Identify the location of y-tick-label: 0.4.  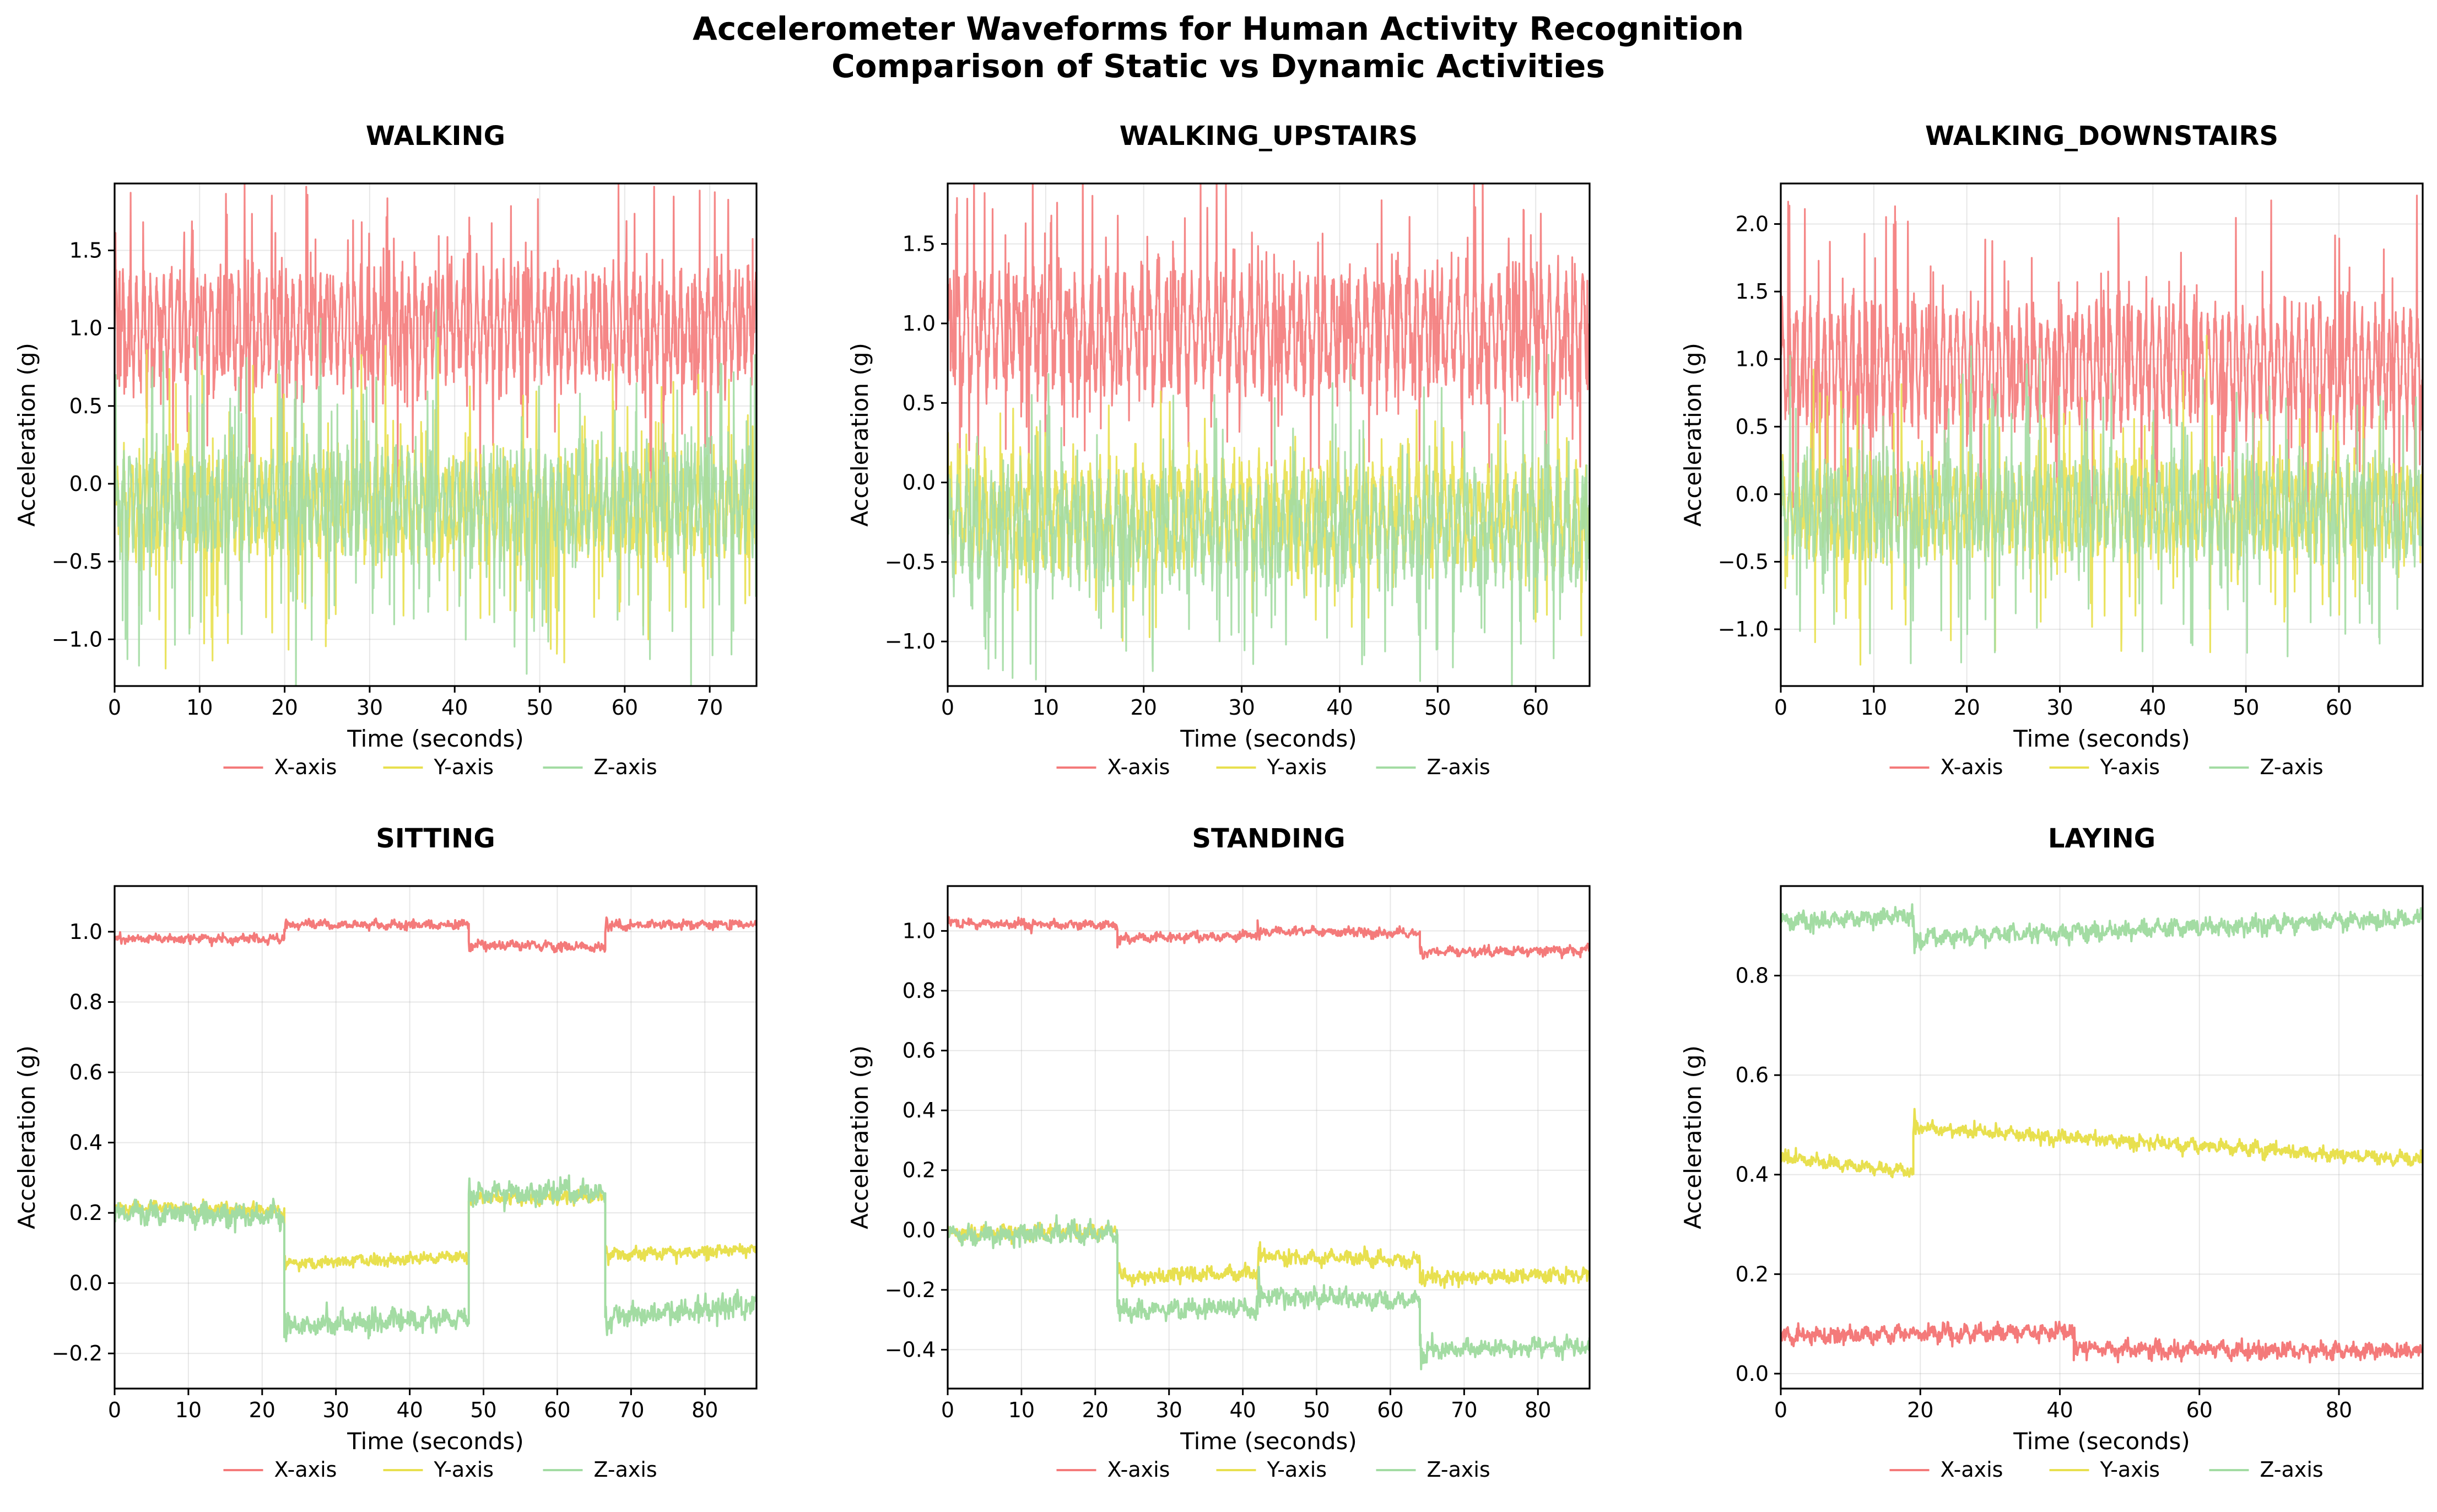
(920, 1110).